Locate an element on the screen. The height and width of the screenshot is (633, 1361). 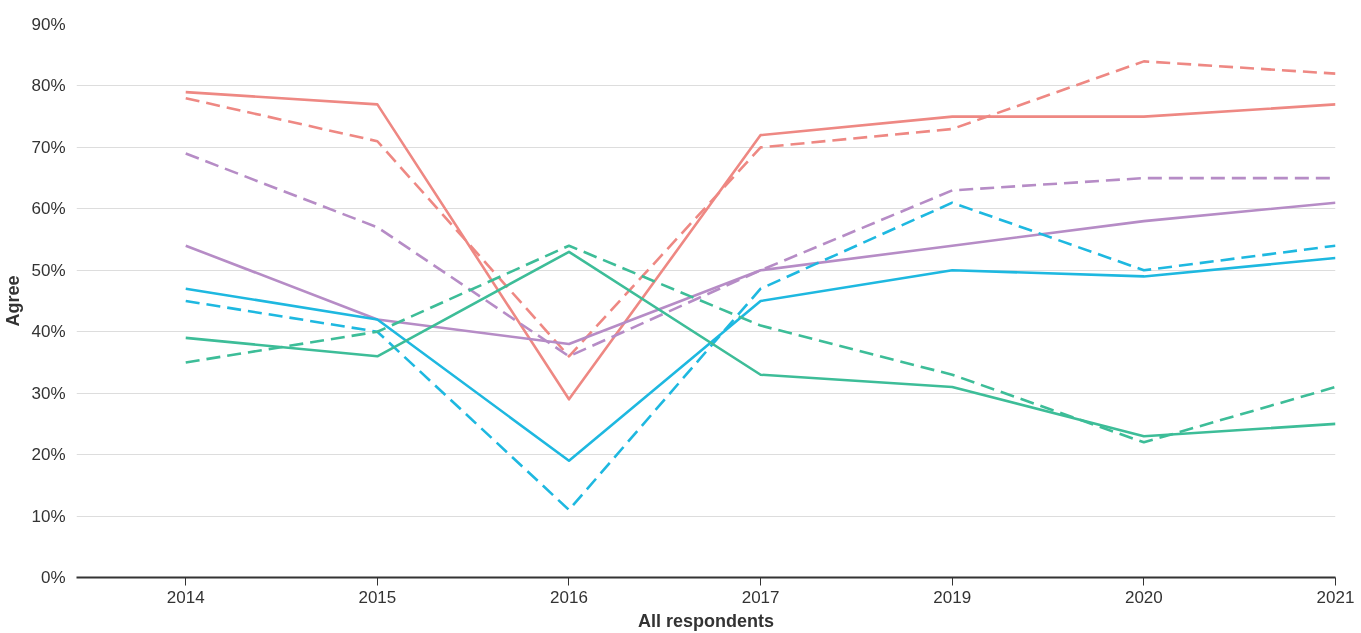
x-tick-label: 2021 is located at coordinates (1335, 597).